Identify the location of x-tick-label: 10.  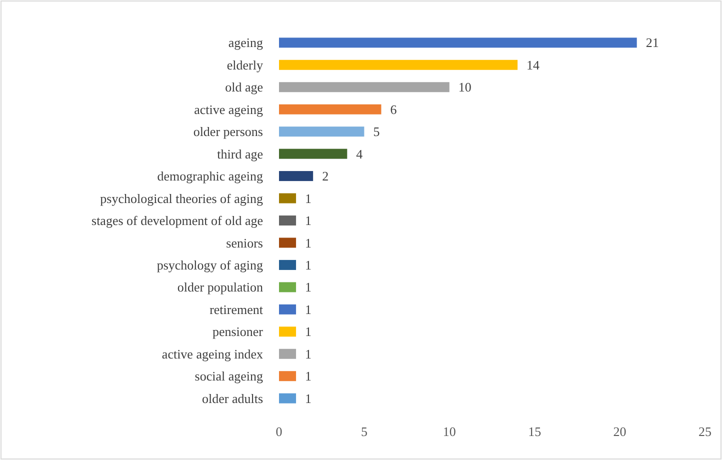
(449, 431).